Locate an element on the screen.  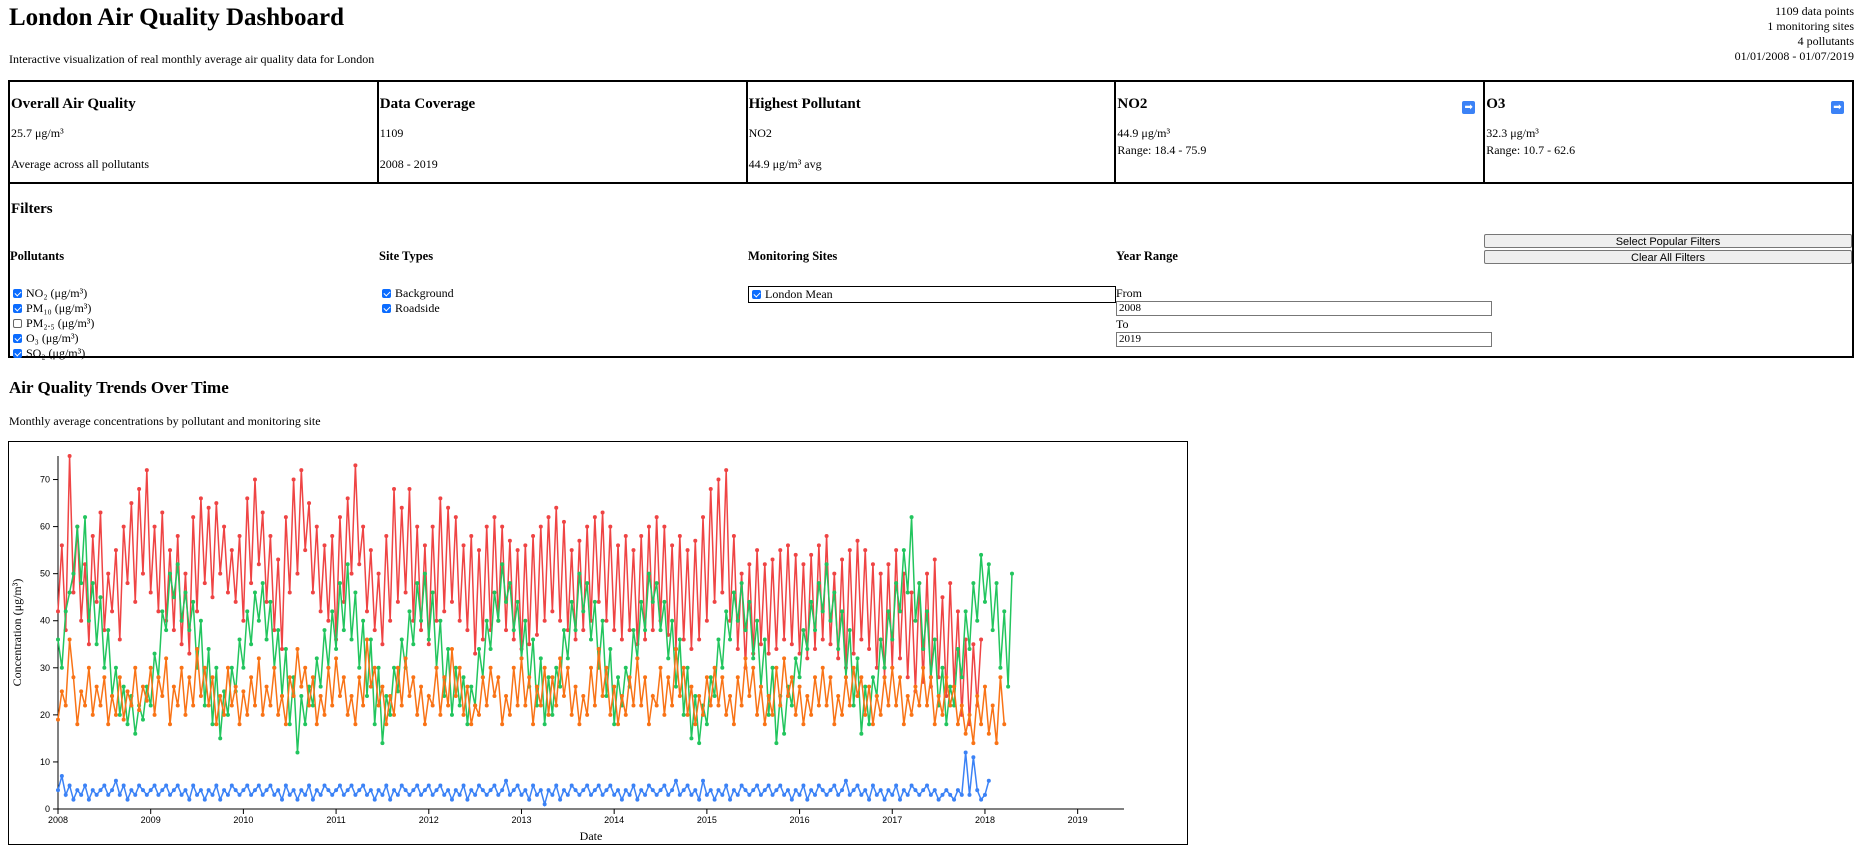
select-popular-filters-button: Select Popular Filters is located at coordinates (1668, 241).